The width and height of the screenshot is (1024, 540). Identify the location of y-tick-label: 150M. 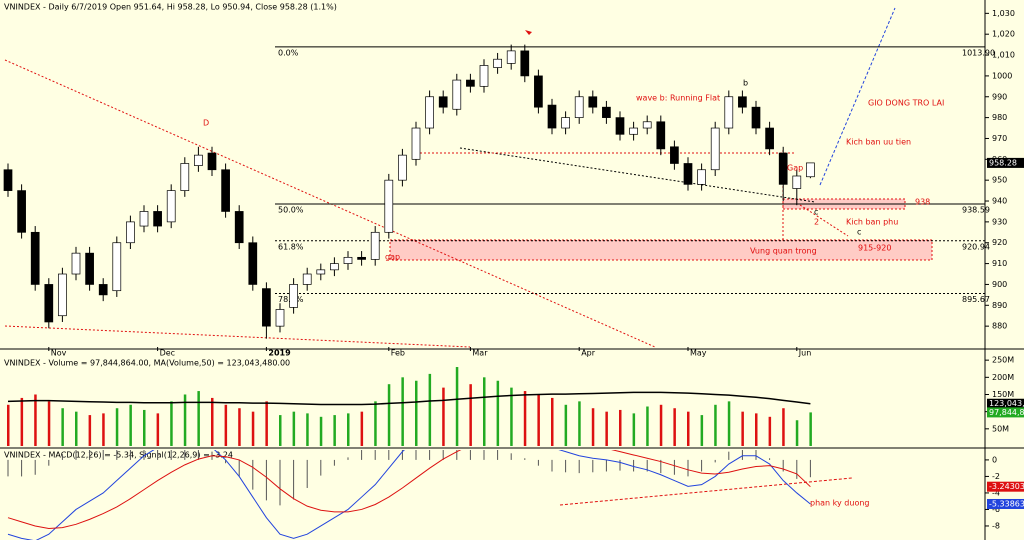
(1003, 394).